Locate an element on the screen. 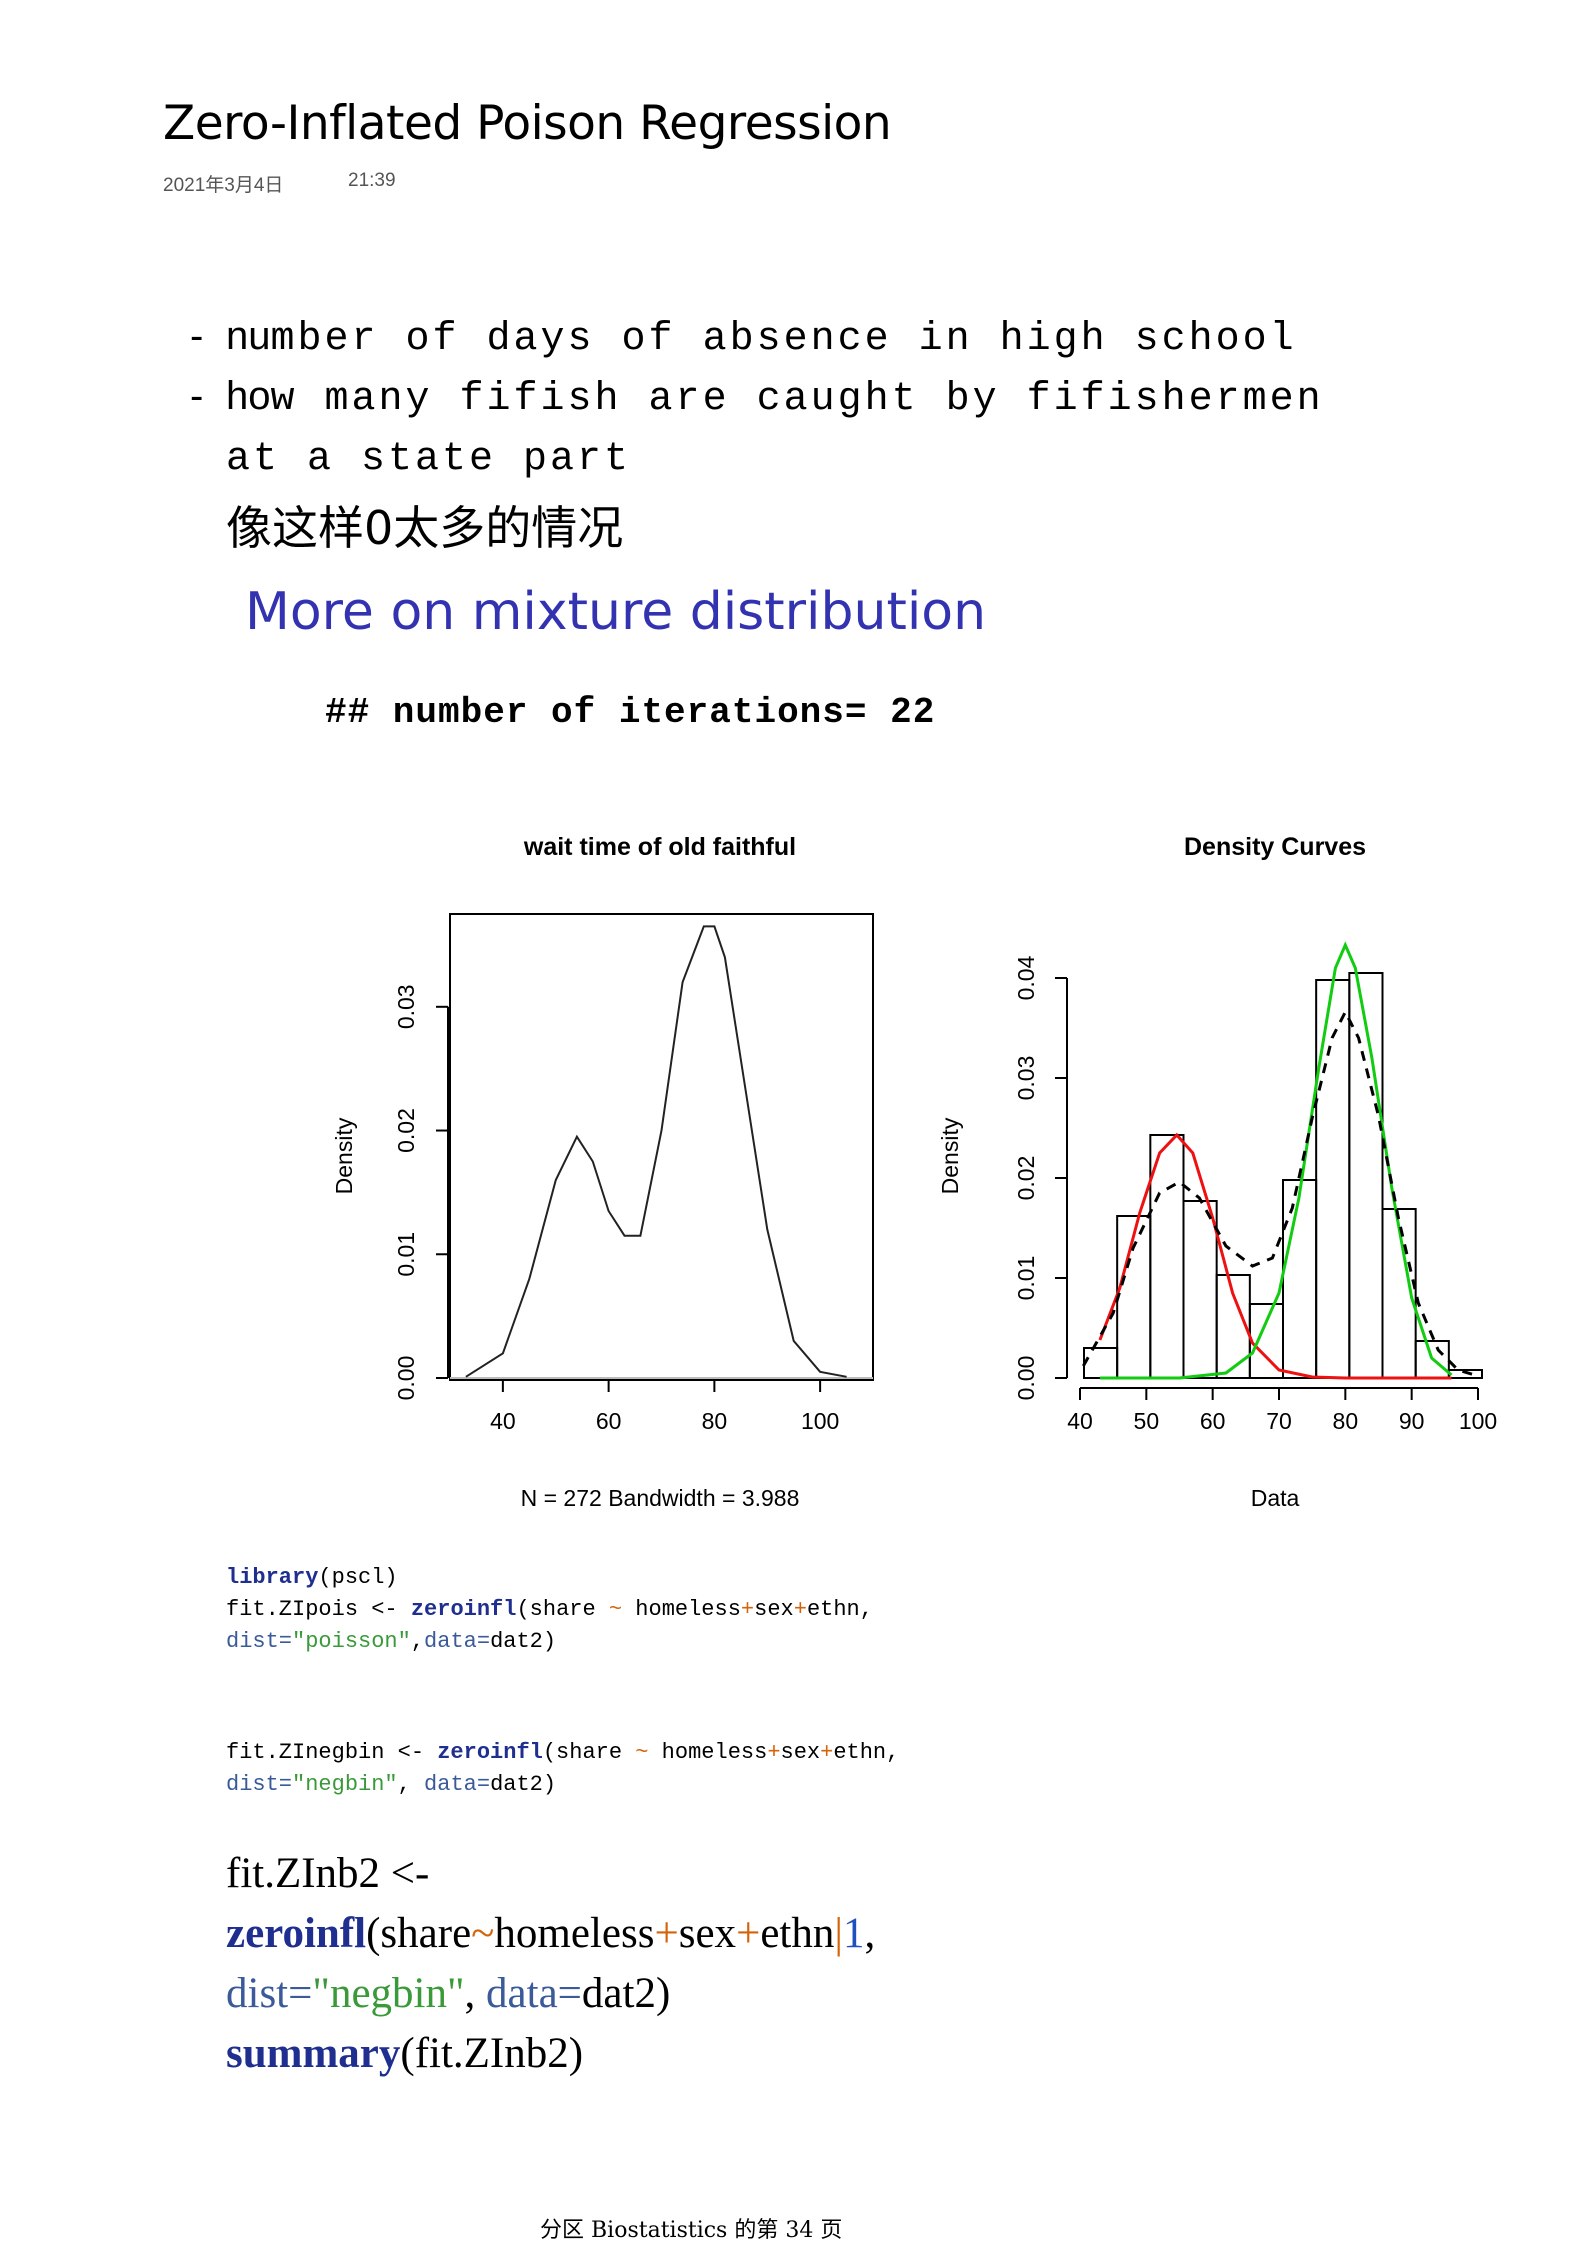 This screenshot has height=2245, width=1587. x-axis-label: N = 272 Bandwidth = 3.988 is located at coordinates (660, 1498).